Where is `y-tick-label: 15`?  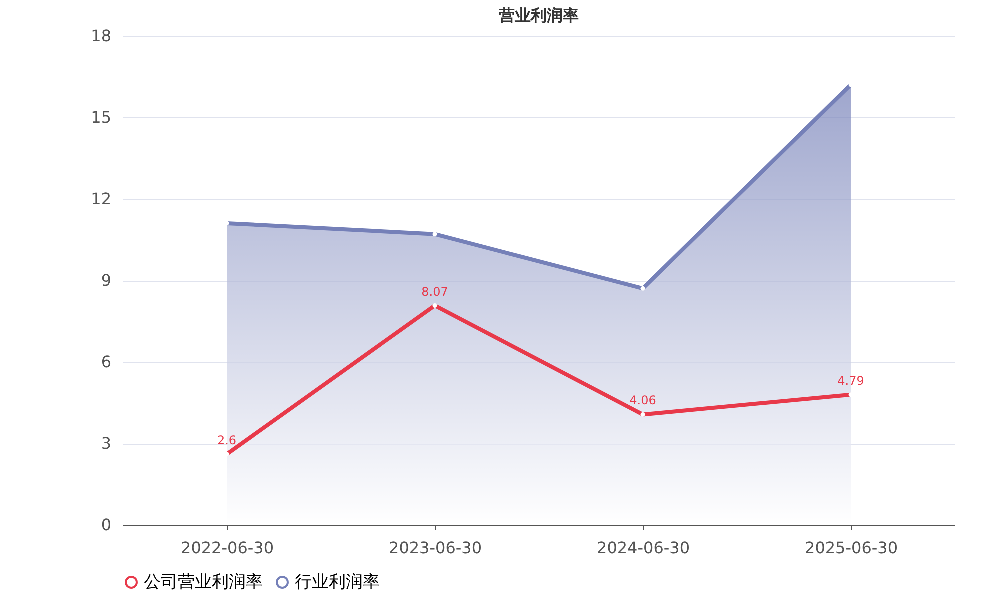
y-tick-label: 15 is located at coordinates (101, 117).